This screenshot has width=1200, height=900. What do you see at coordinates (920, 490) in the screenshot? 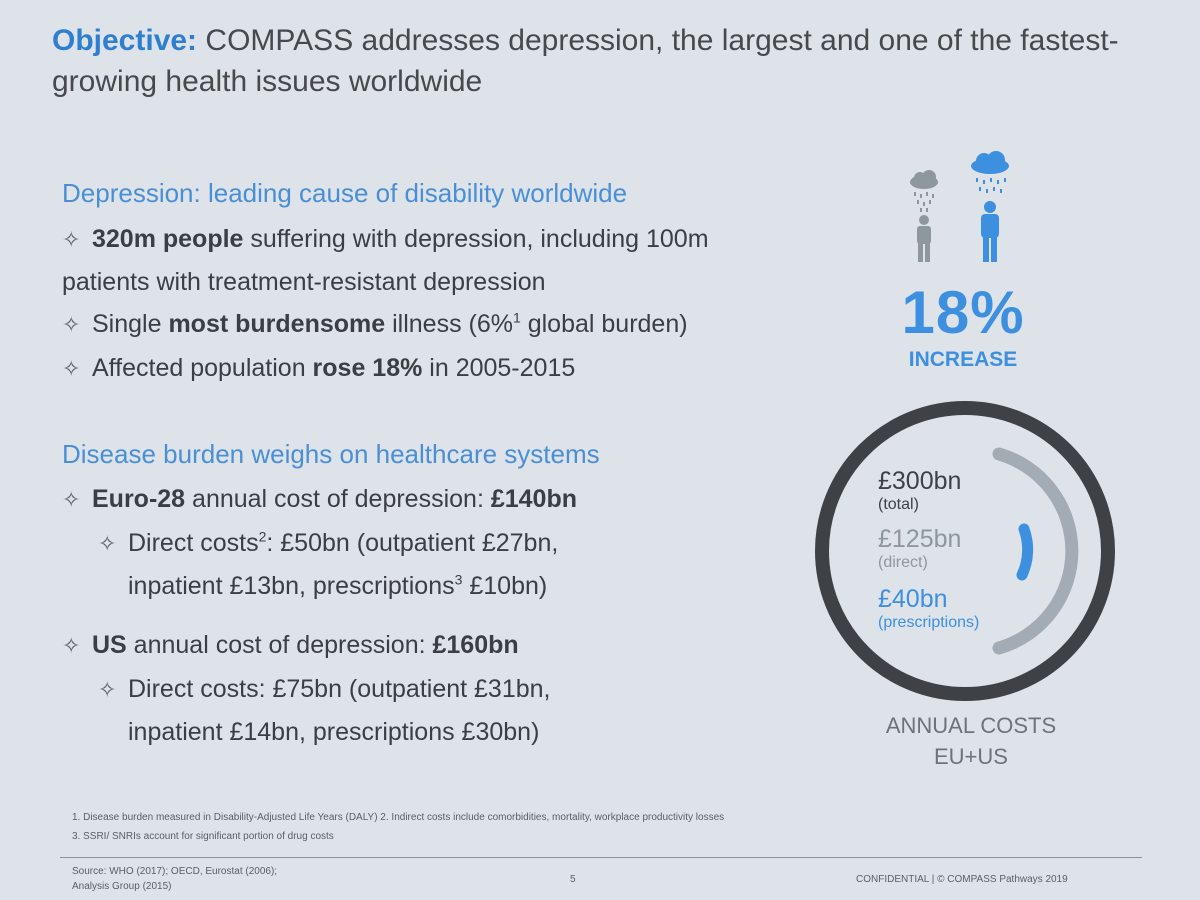
I see `ring-total-label: £300bn (total)` at bounding box center [920, 490].